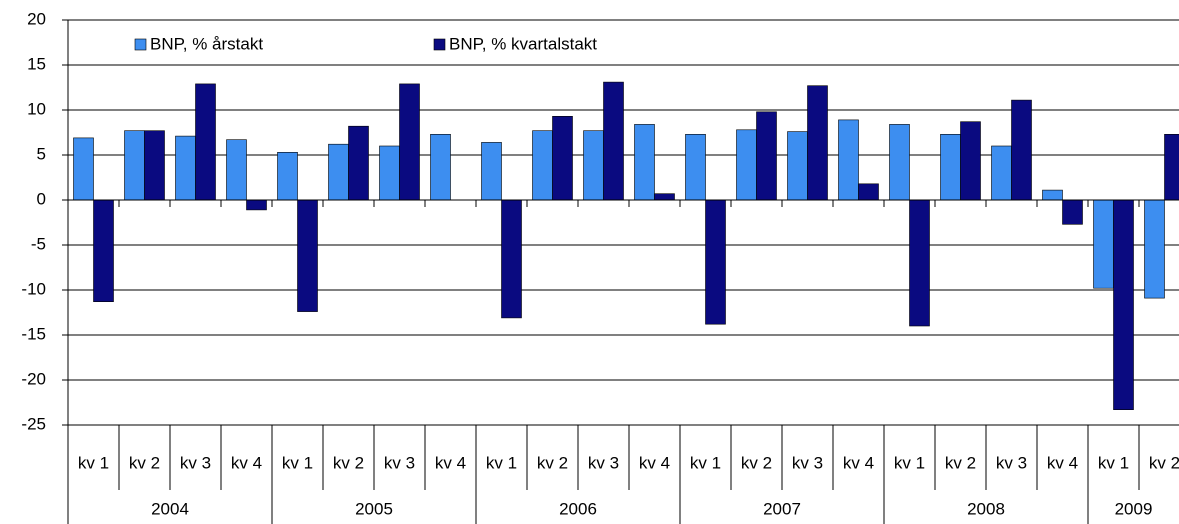 Image resolution: width=1179 pixels, height=524 pixels. Describe the element at coordinates (206, 43) in the screenshot. I see `legend-label: BNP, % årstakt` at that location.